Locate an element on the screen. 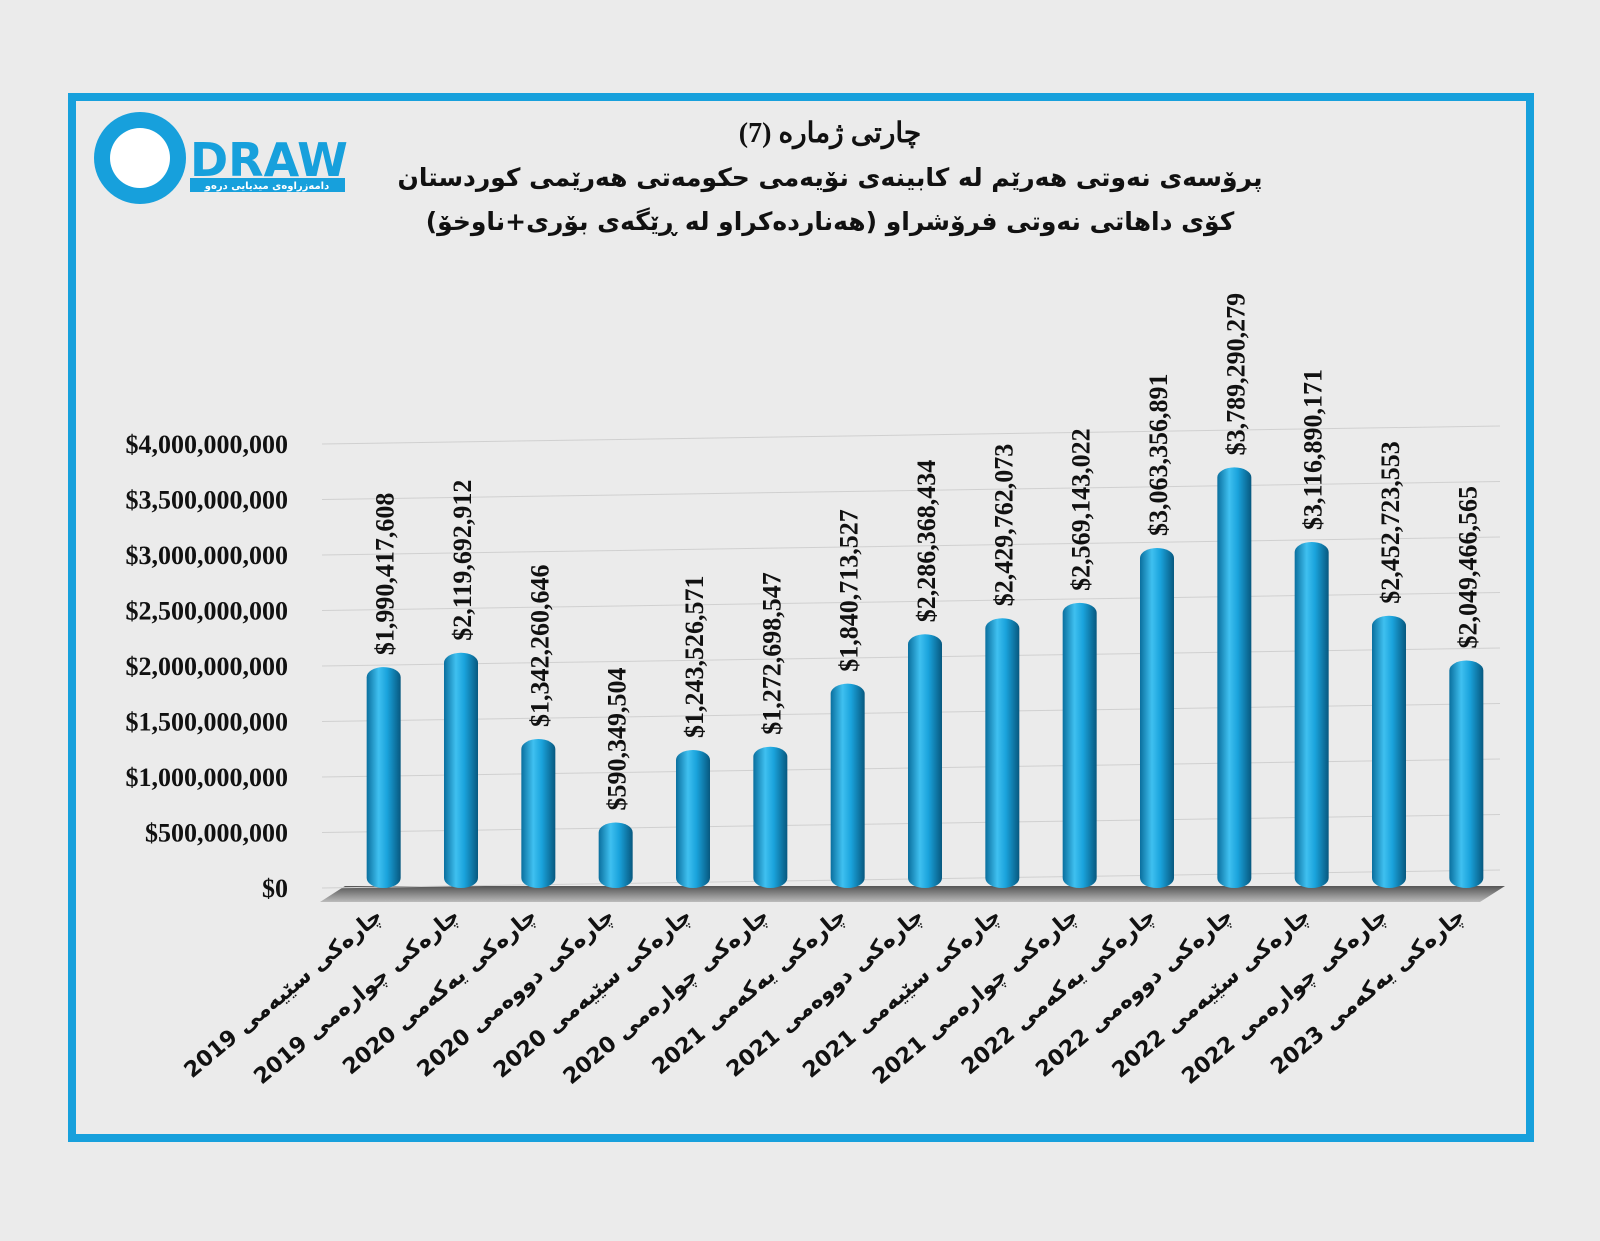 Image resolution: width=1600 pixels, height=1241 pixels. value-label: $3,063,356,891 is located at coordinates (1158, 454).